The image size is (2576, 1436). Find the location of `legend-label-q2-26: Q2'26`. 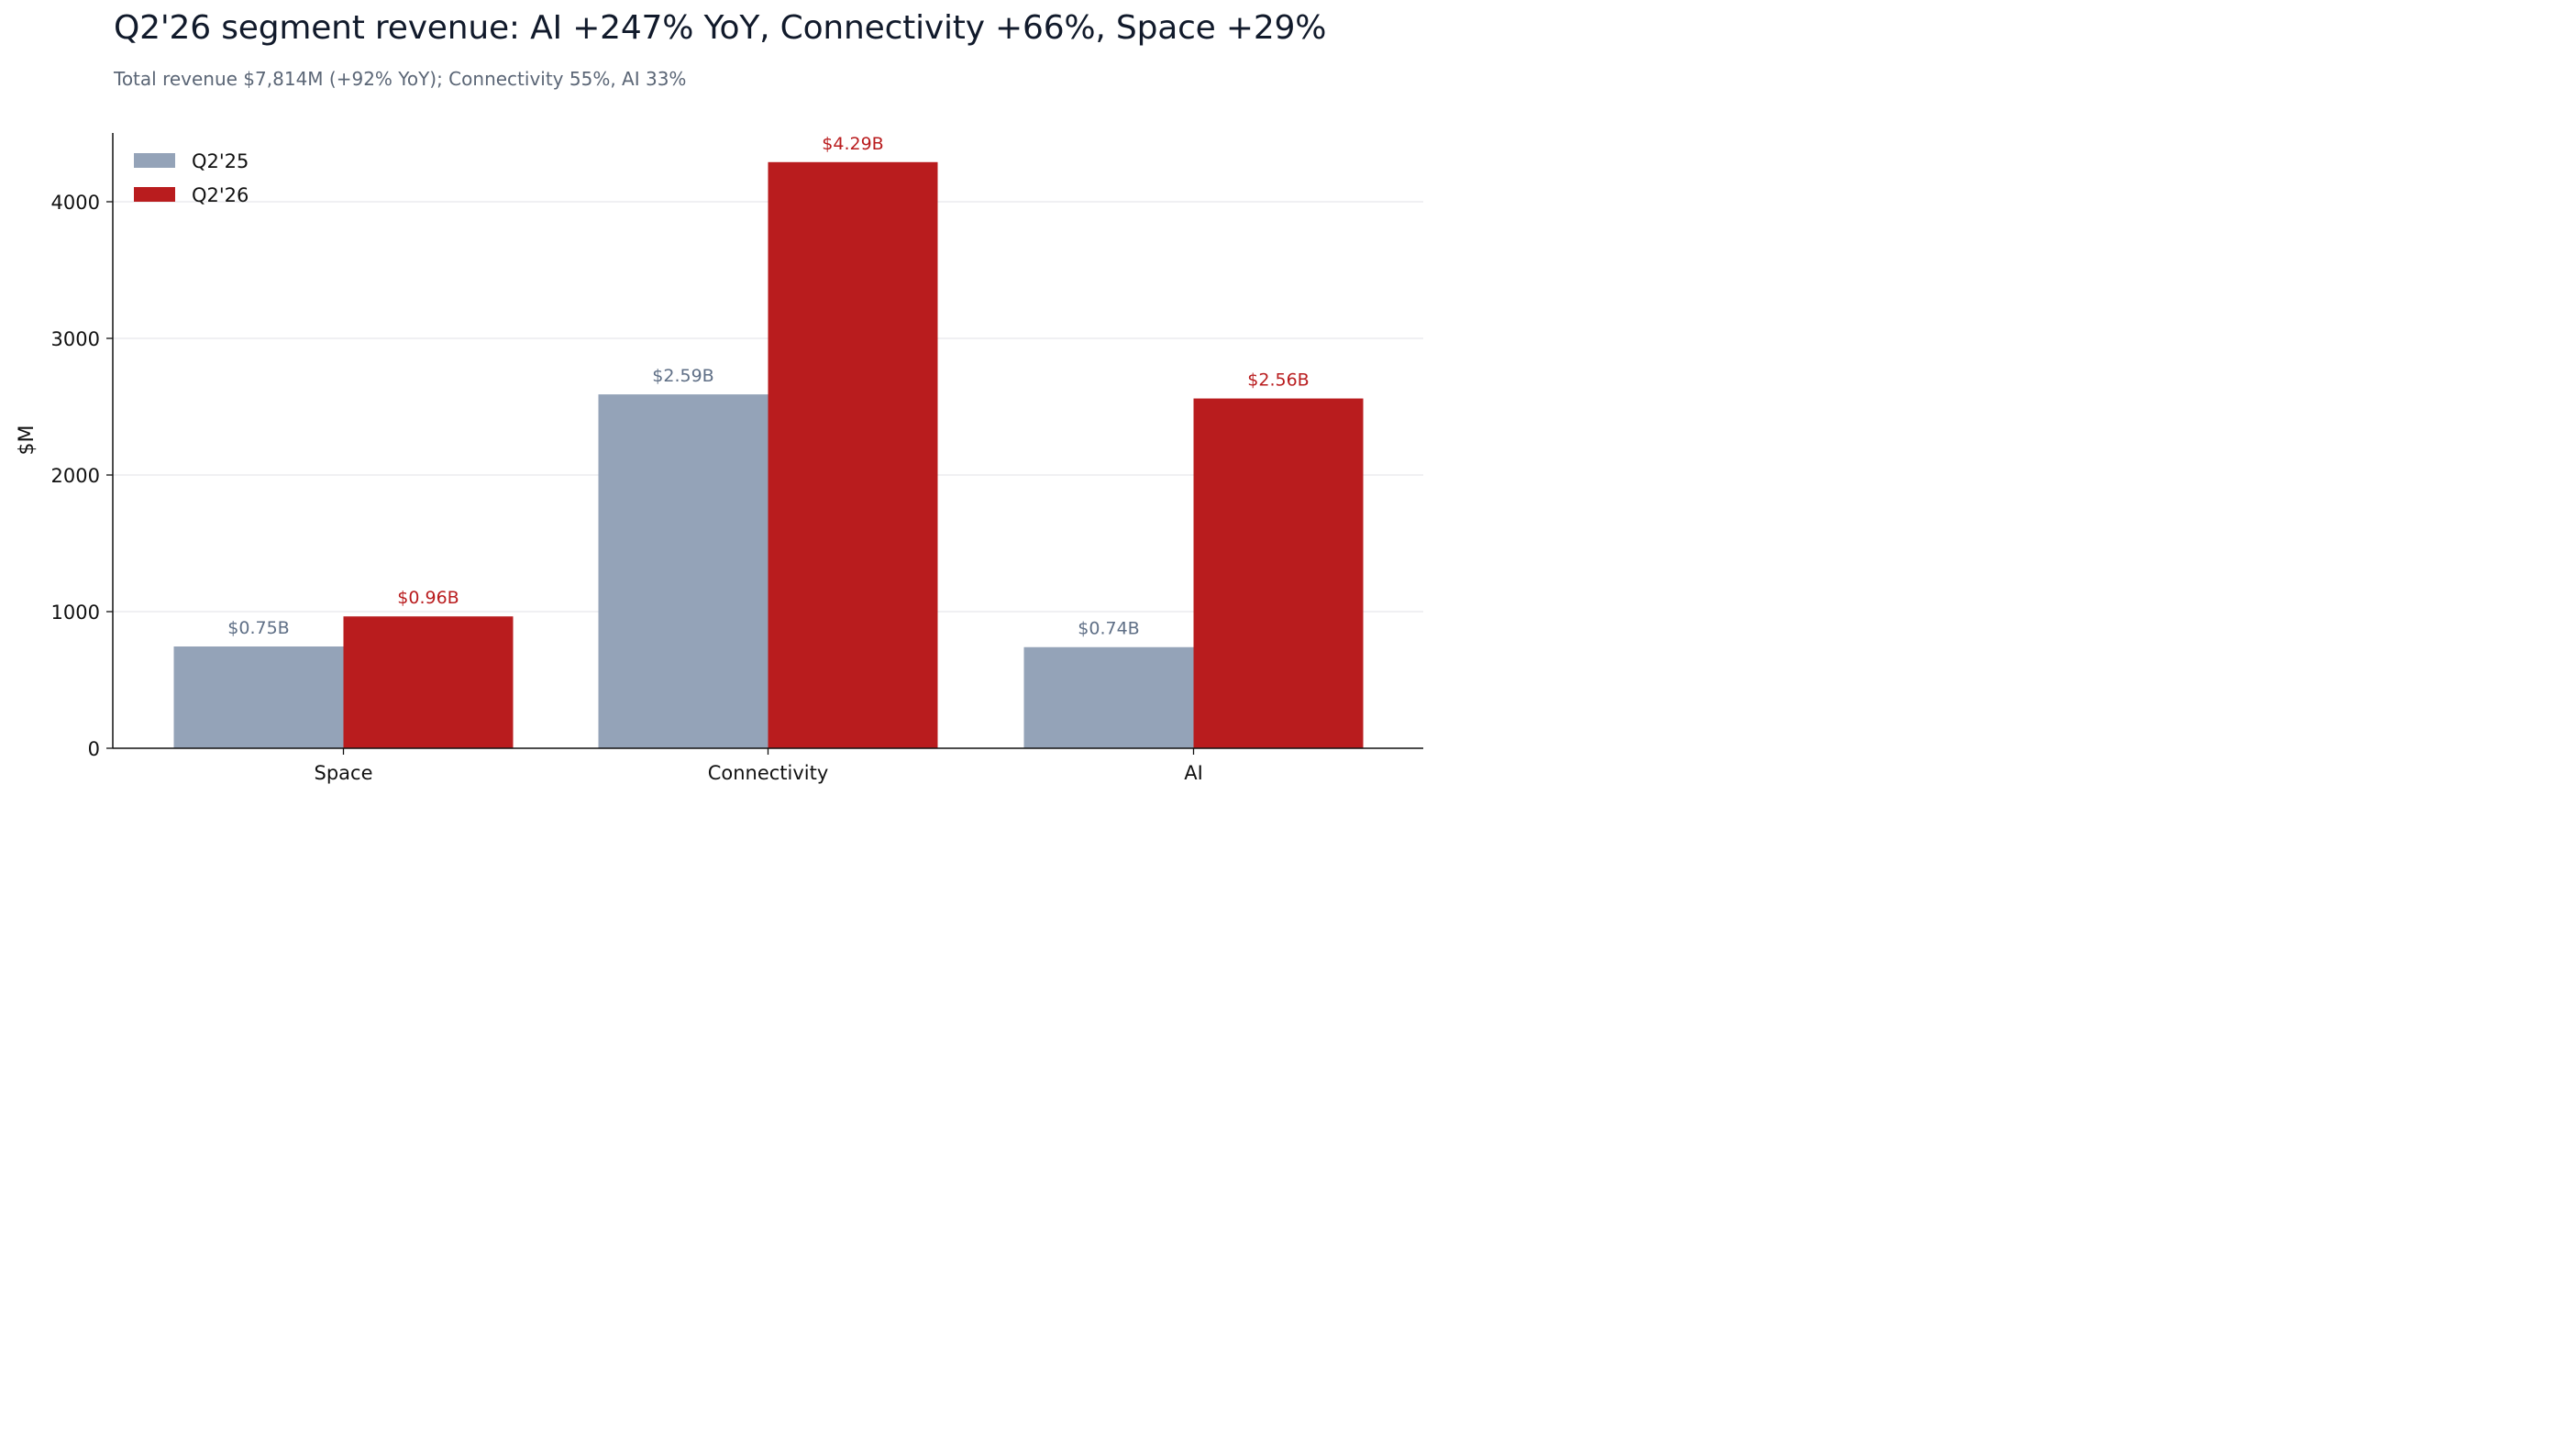

legend-label-q2-26: Q2'26 is located at coordinates (220, 195).